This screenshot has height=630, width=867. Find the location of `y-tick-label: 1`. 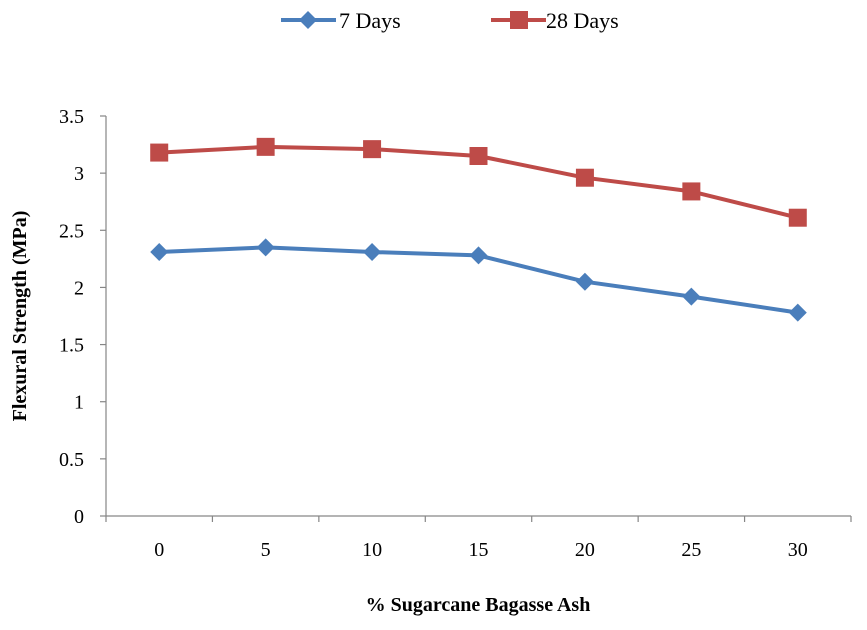

y-tick-label: 1 is located at coordinates (79, 403).